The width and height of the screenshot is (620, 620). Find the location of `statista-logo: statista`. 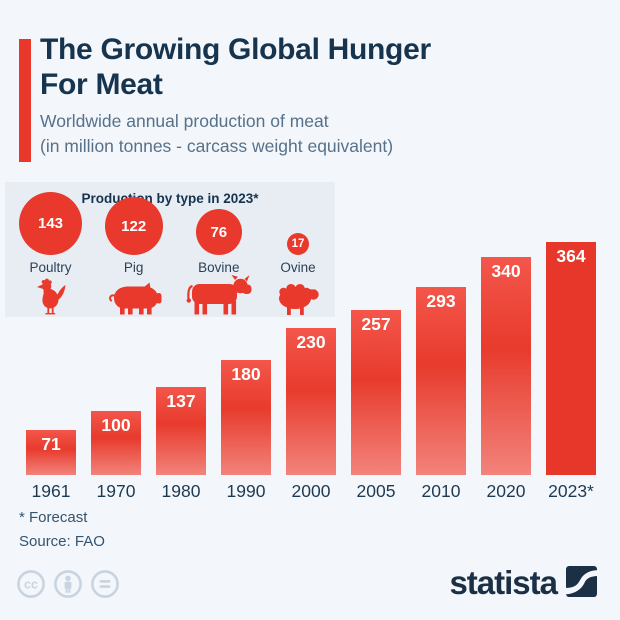

statista-logo: statista is located at coordinates (523, 584).